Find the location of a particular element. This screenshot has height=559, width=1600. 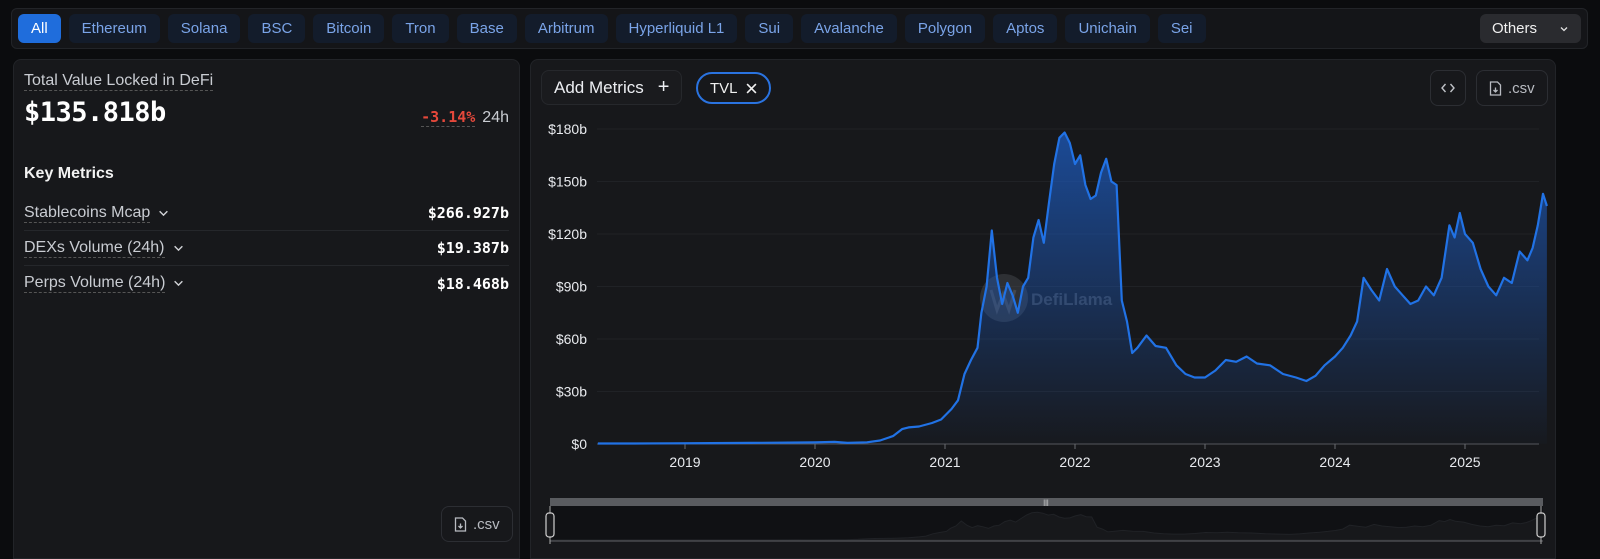

x-tick-label: 2025 is located at coordinates (1464, 462).